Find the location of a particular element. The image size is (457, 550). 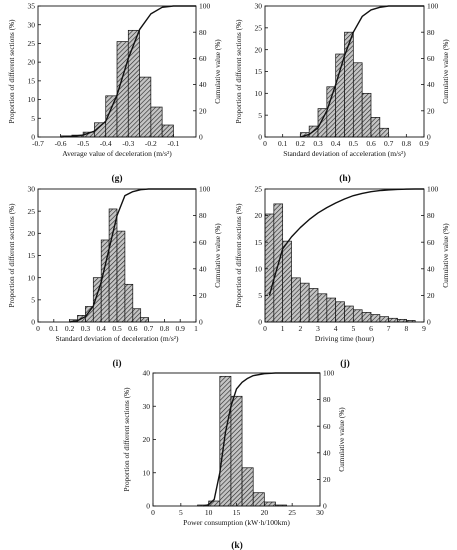

x-axis-label: Driving time (hour) is located at coordinates (345, 338).